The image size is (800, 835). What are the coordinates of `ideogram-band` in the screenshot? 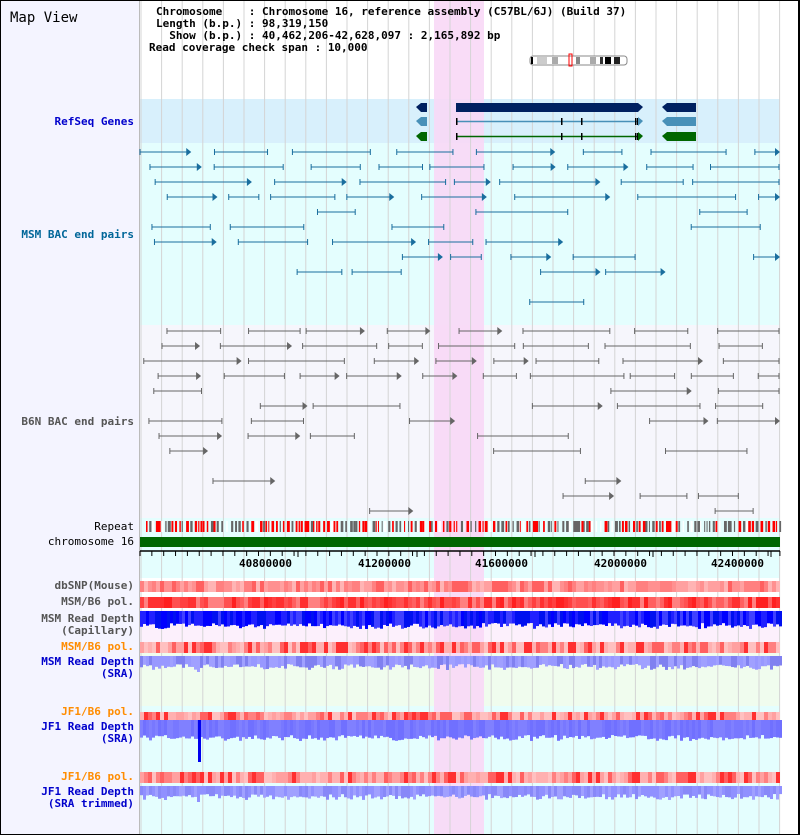 It's located at (542, 60).